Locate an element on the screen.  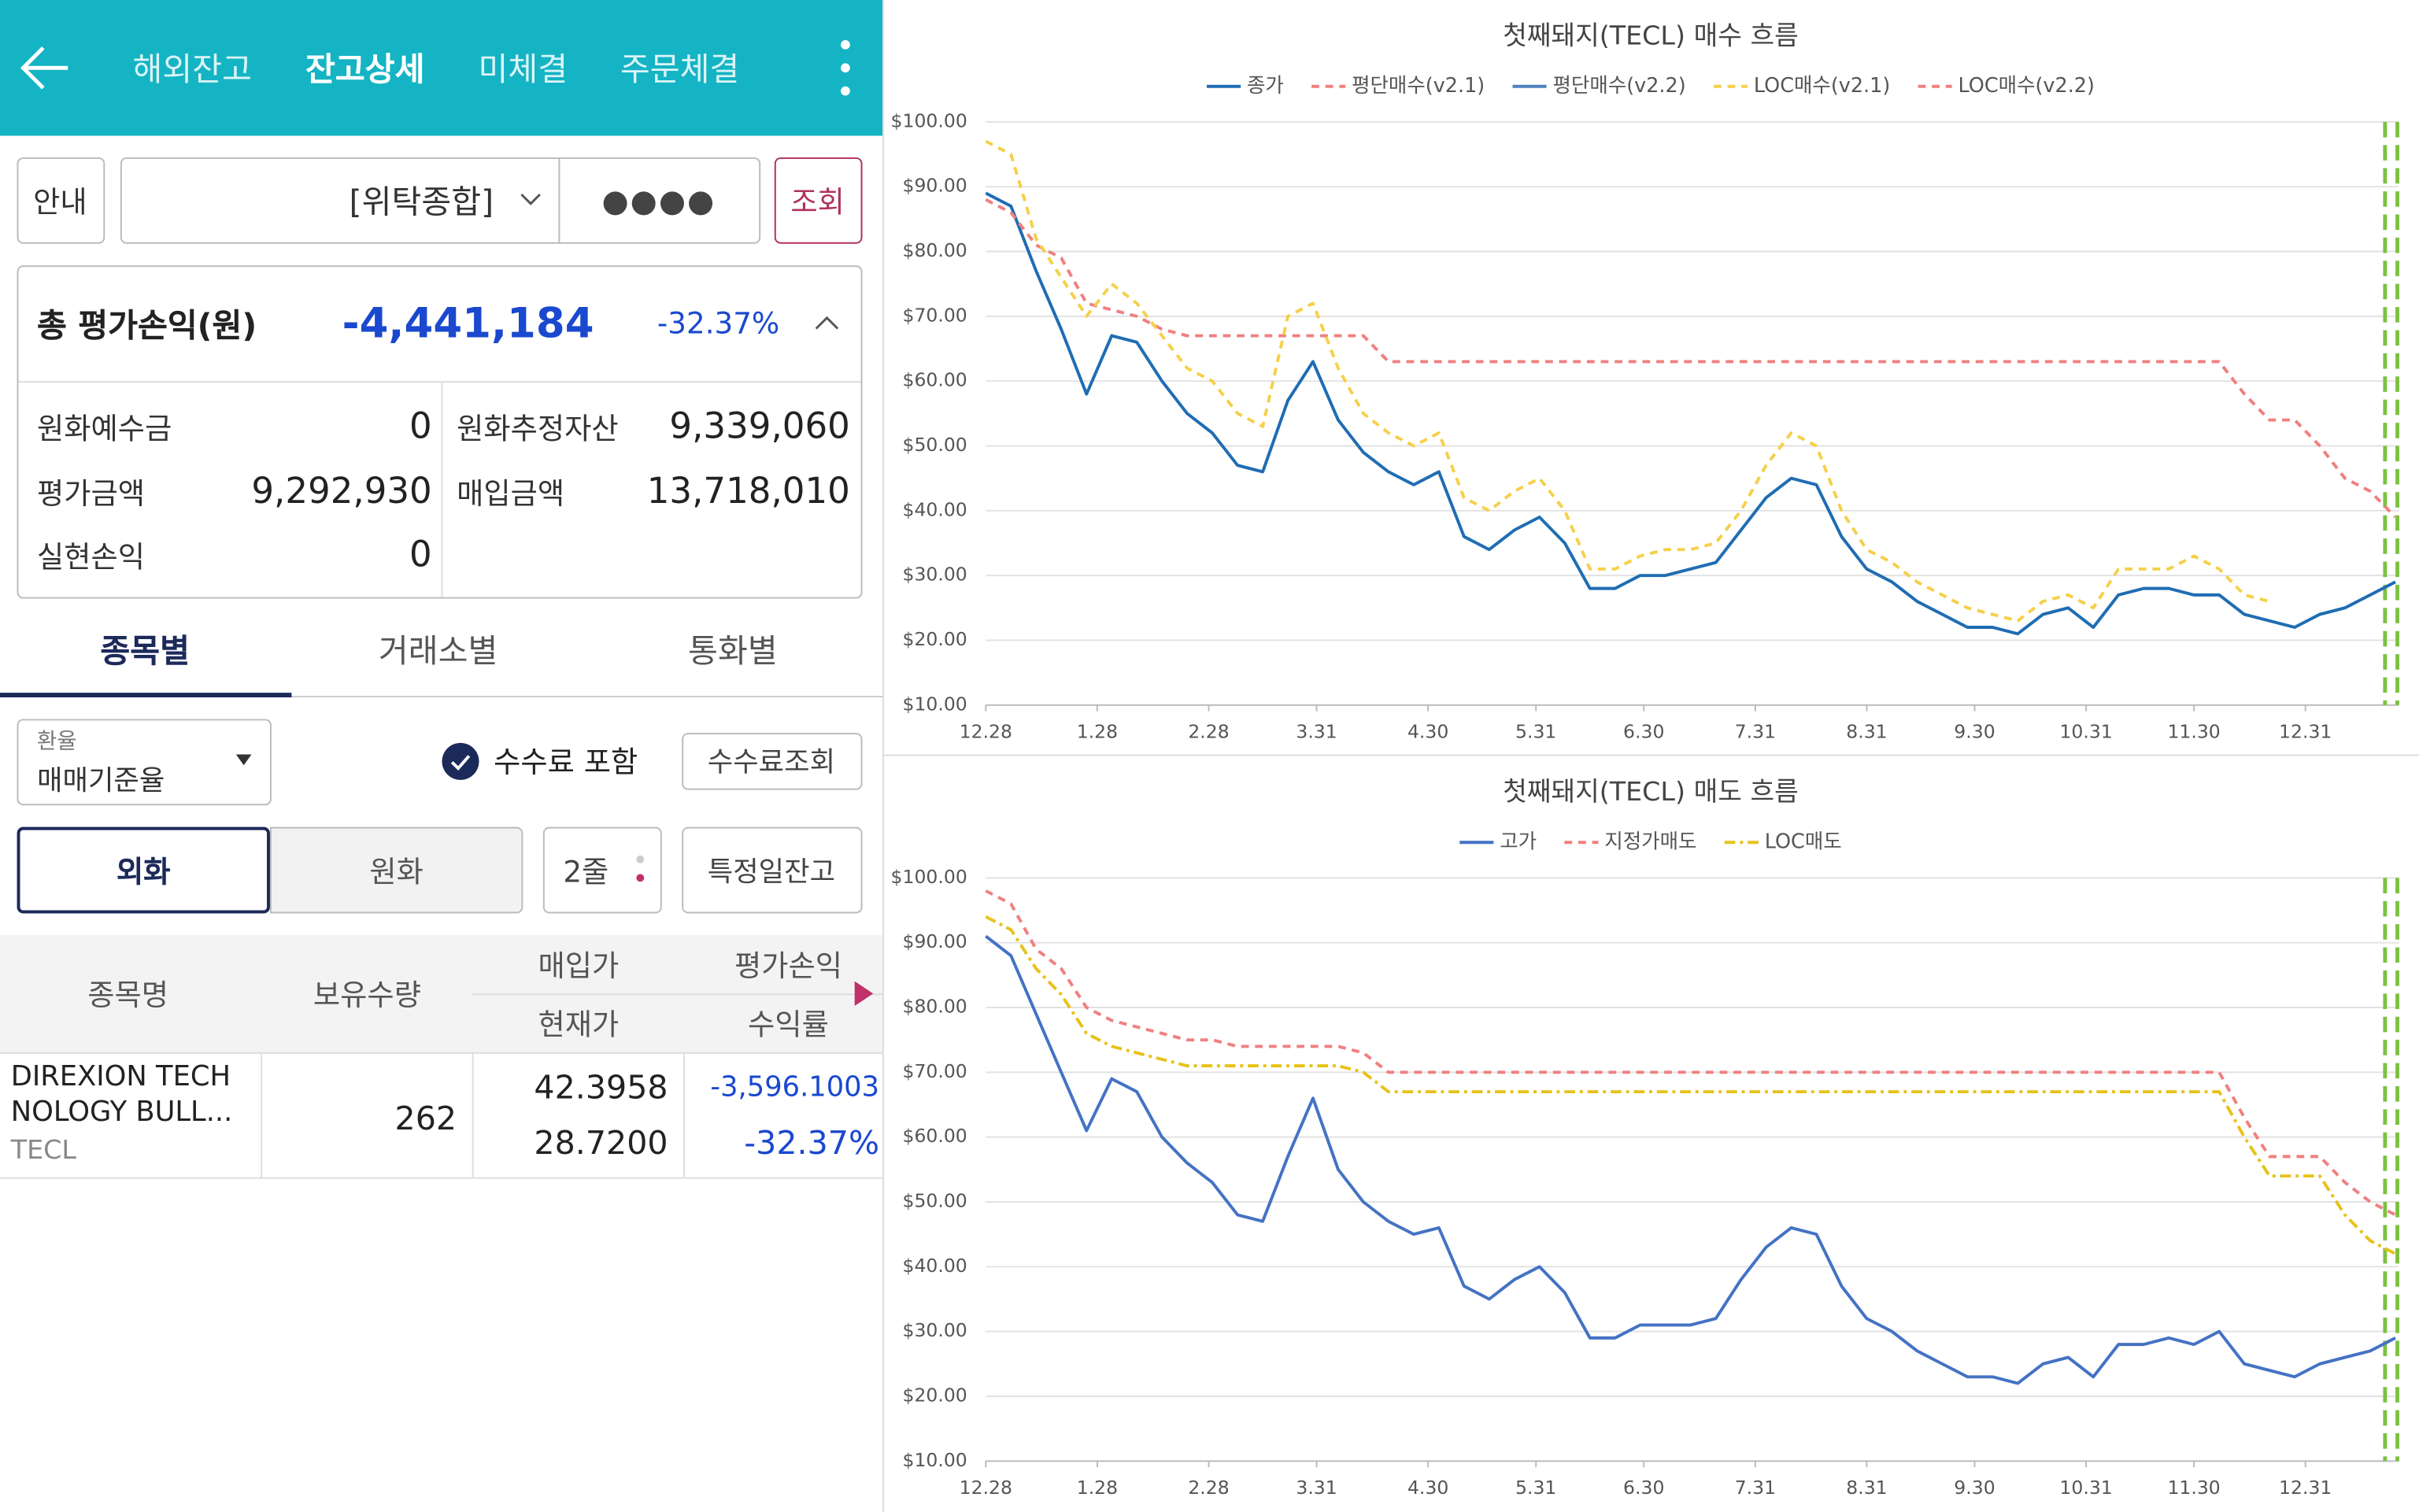
x-tick-label: 12.31 is located at coordinates (2305, 1488).